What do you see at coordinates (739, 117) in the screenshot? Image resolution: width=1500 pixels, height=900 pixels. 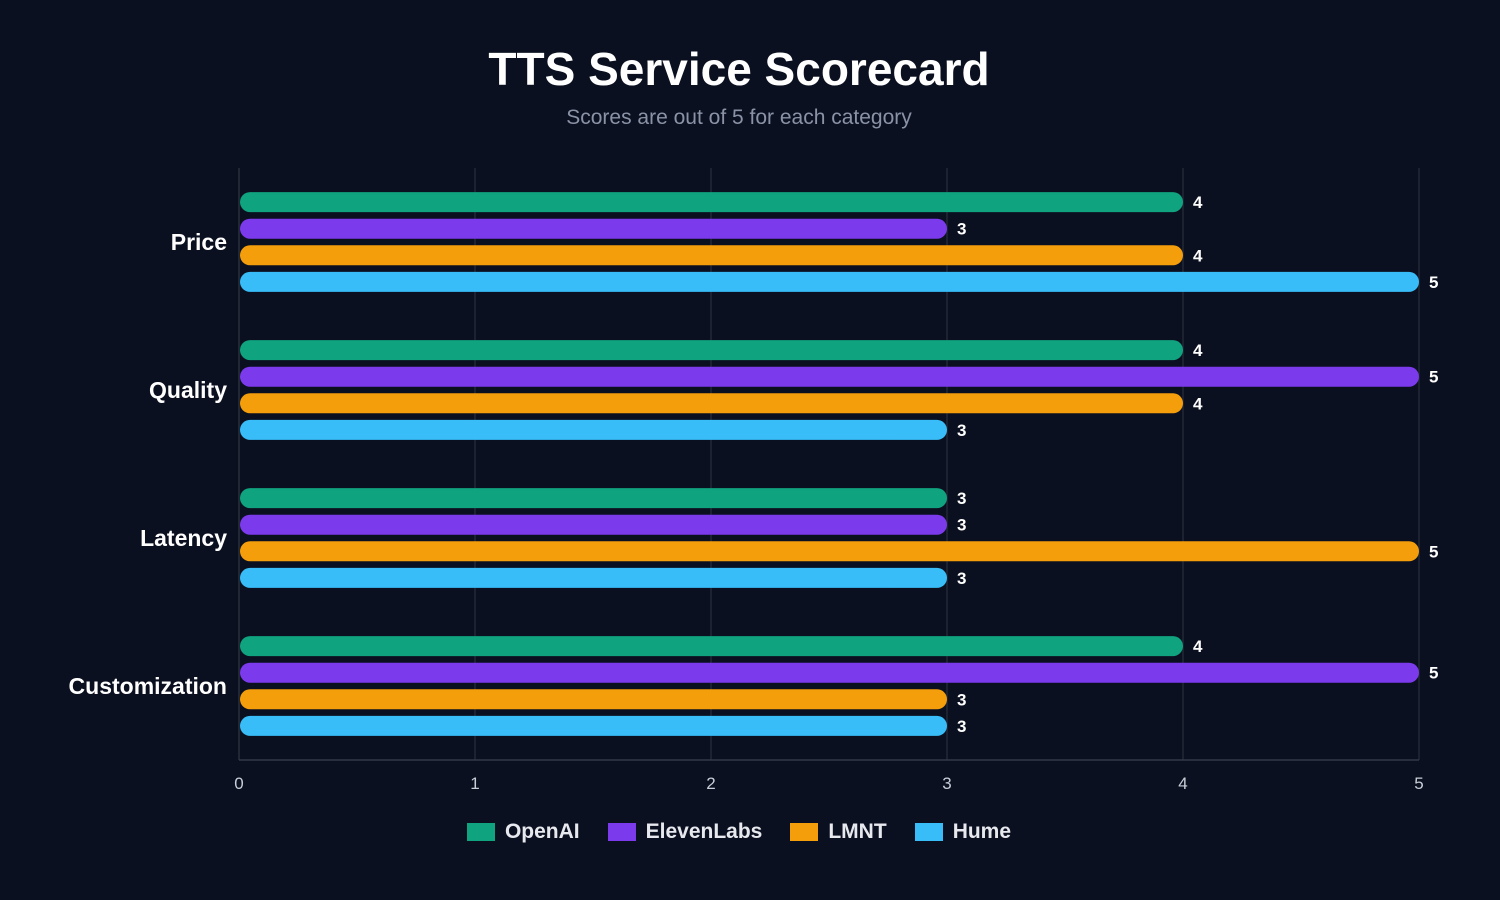 I see `chart-subtitle: Scores are out of 5 for each category` at bounding box center [739, 117].